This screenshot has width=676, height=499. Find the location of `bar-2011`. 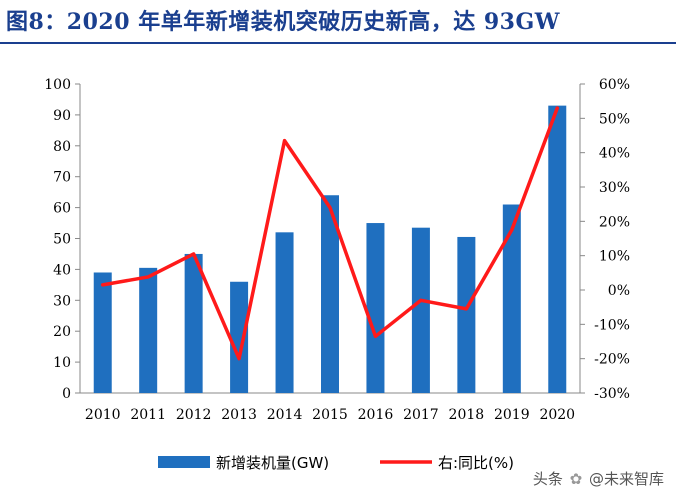

bar-2011 is located at coordinates (148, 330).